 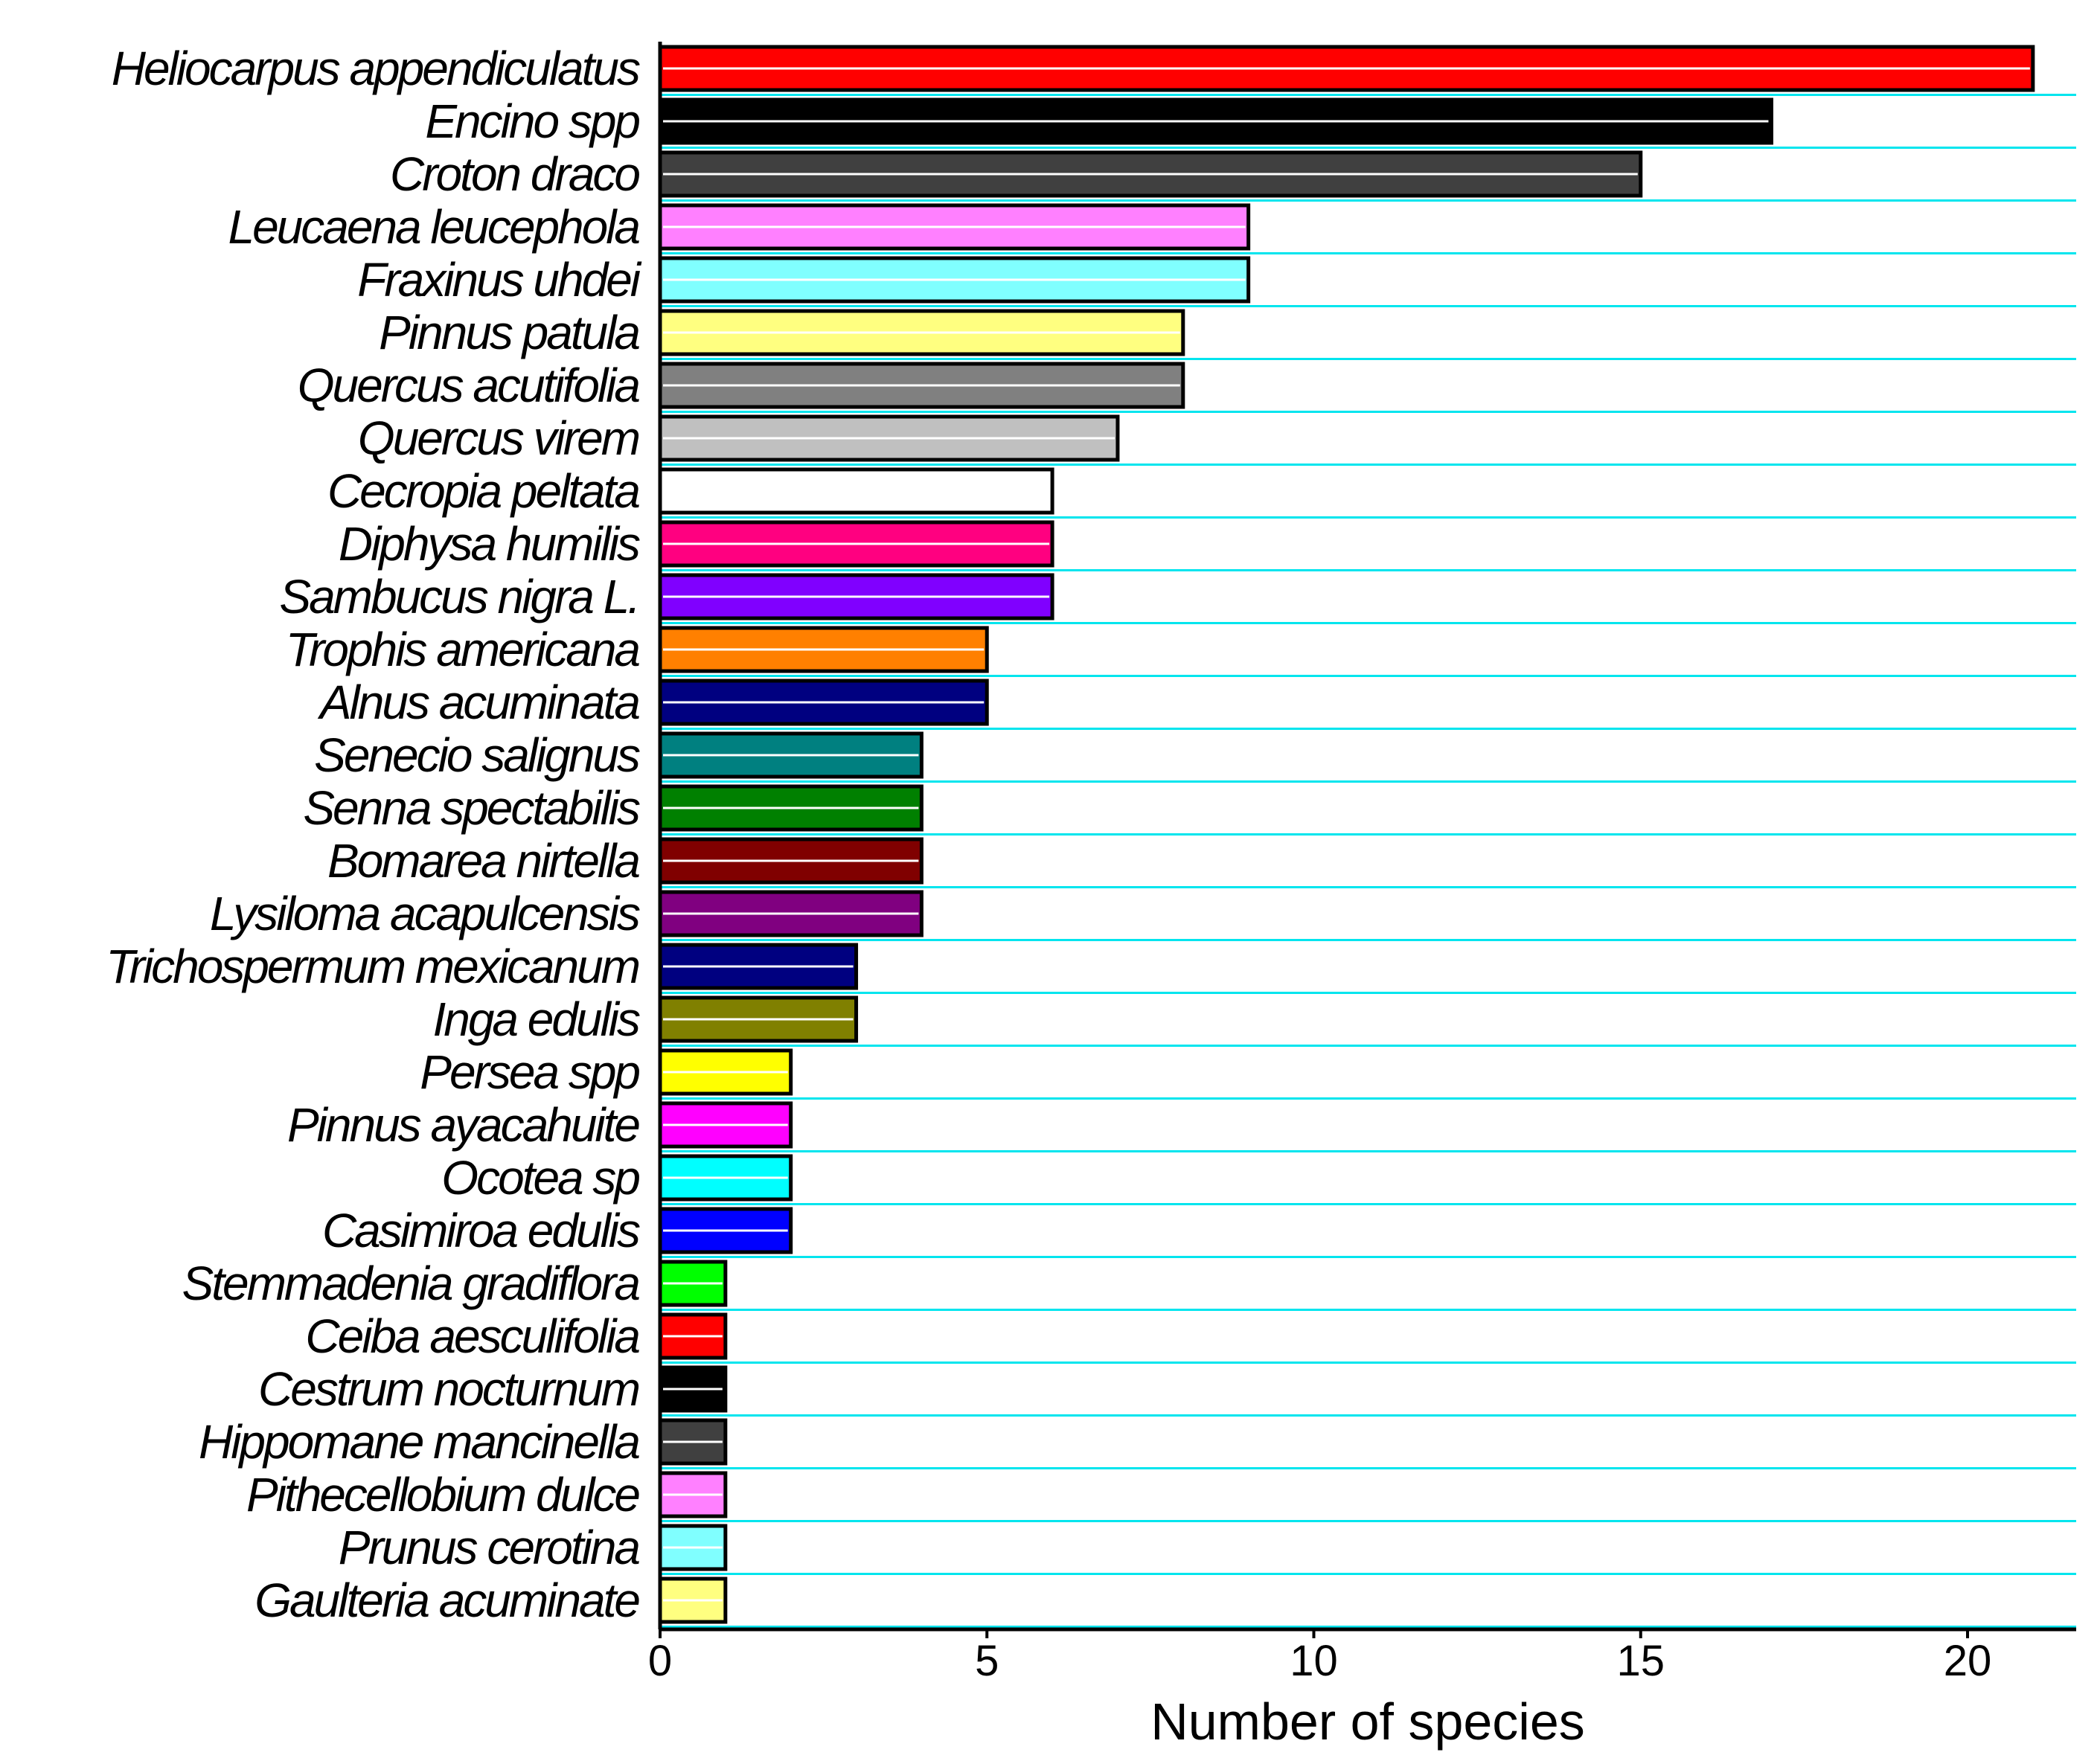 I want to click on x-axis-ticks: 0 5 10 15 20, so click(x=1319, y=1657).